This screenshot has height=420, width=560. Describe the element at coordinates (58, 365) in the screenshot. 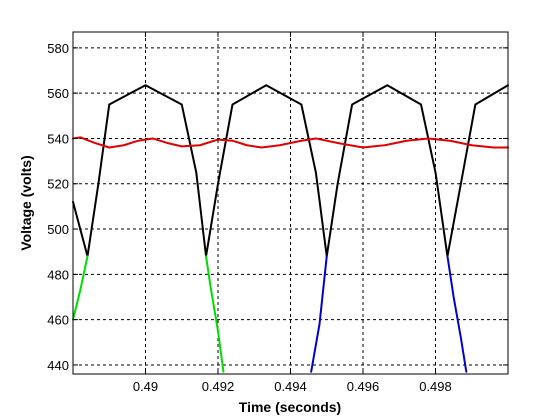

I see `y-tick-label: 440` at that location.